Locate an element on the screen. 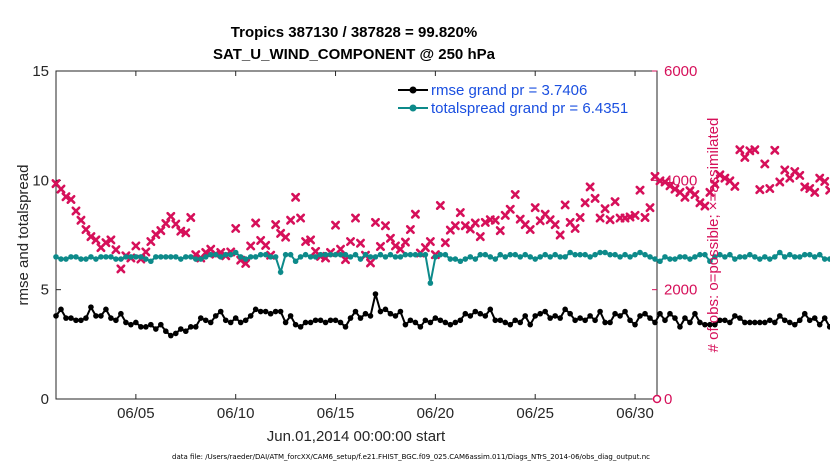 Image resolution: width=830 pixels, height=470 pixels. legend-spread-marker is located at coordinates (413, 108).